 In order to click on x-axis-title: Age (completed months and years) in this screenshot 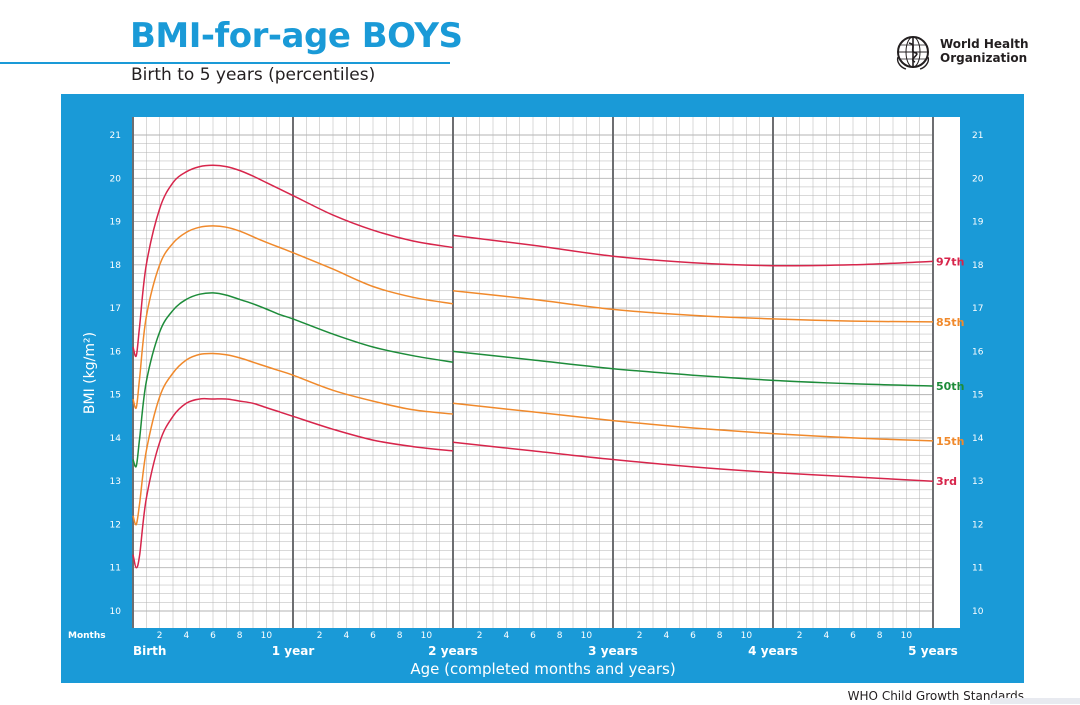, I will do `click(542, 669)`.